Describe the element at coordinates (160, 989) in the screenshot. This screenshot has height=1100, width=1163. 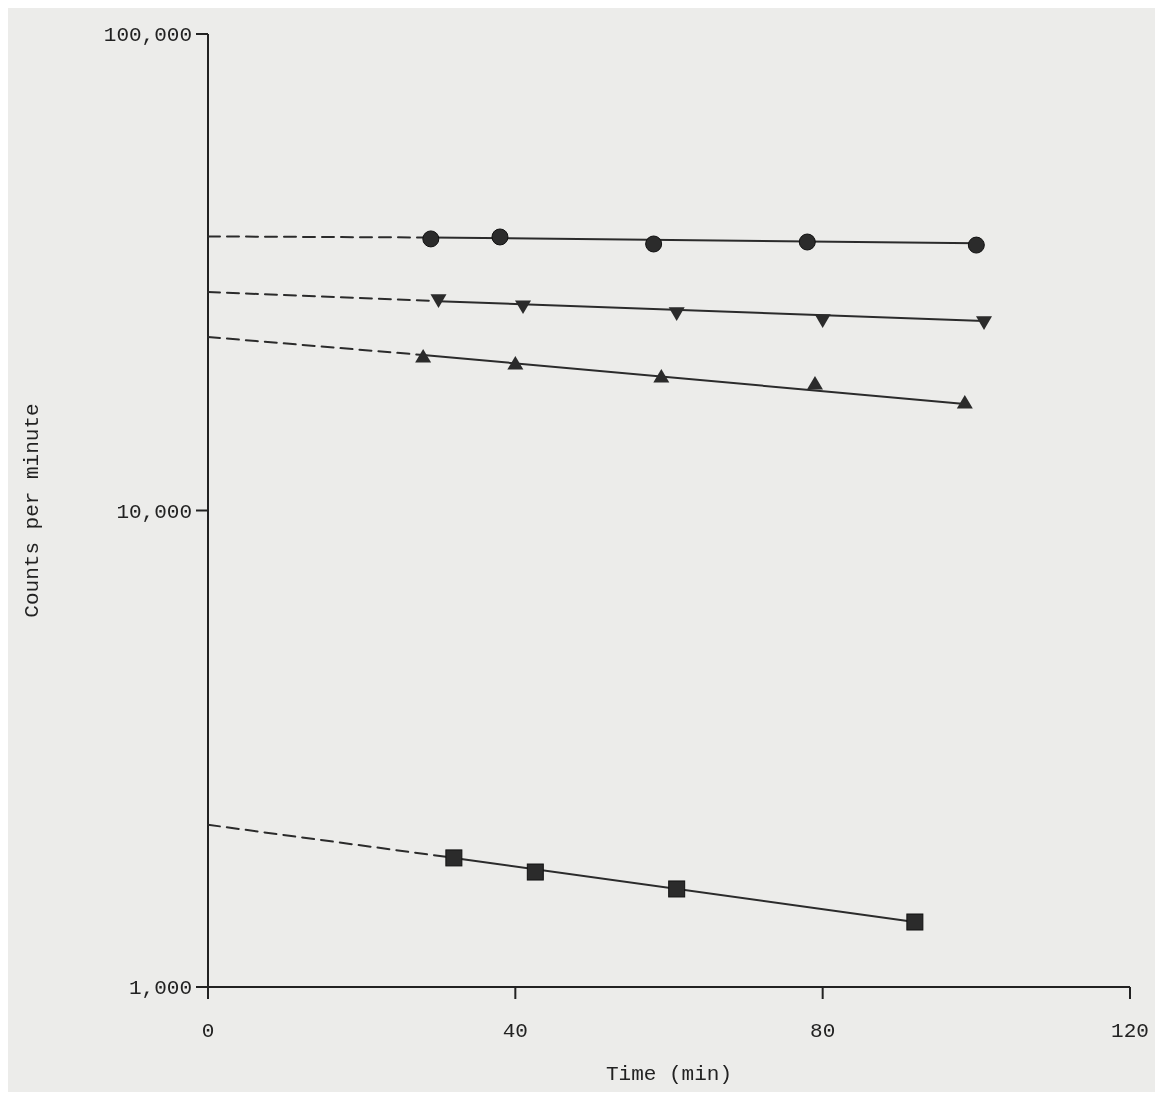
I see `y-tick-label: 1,000` at that location.